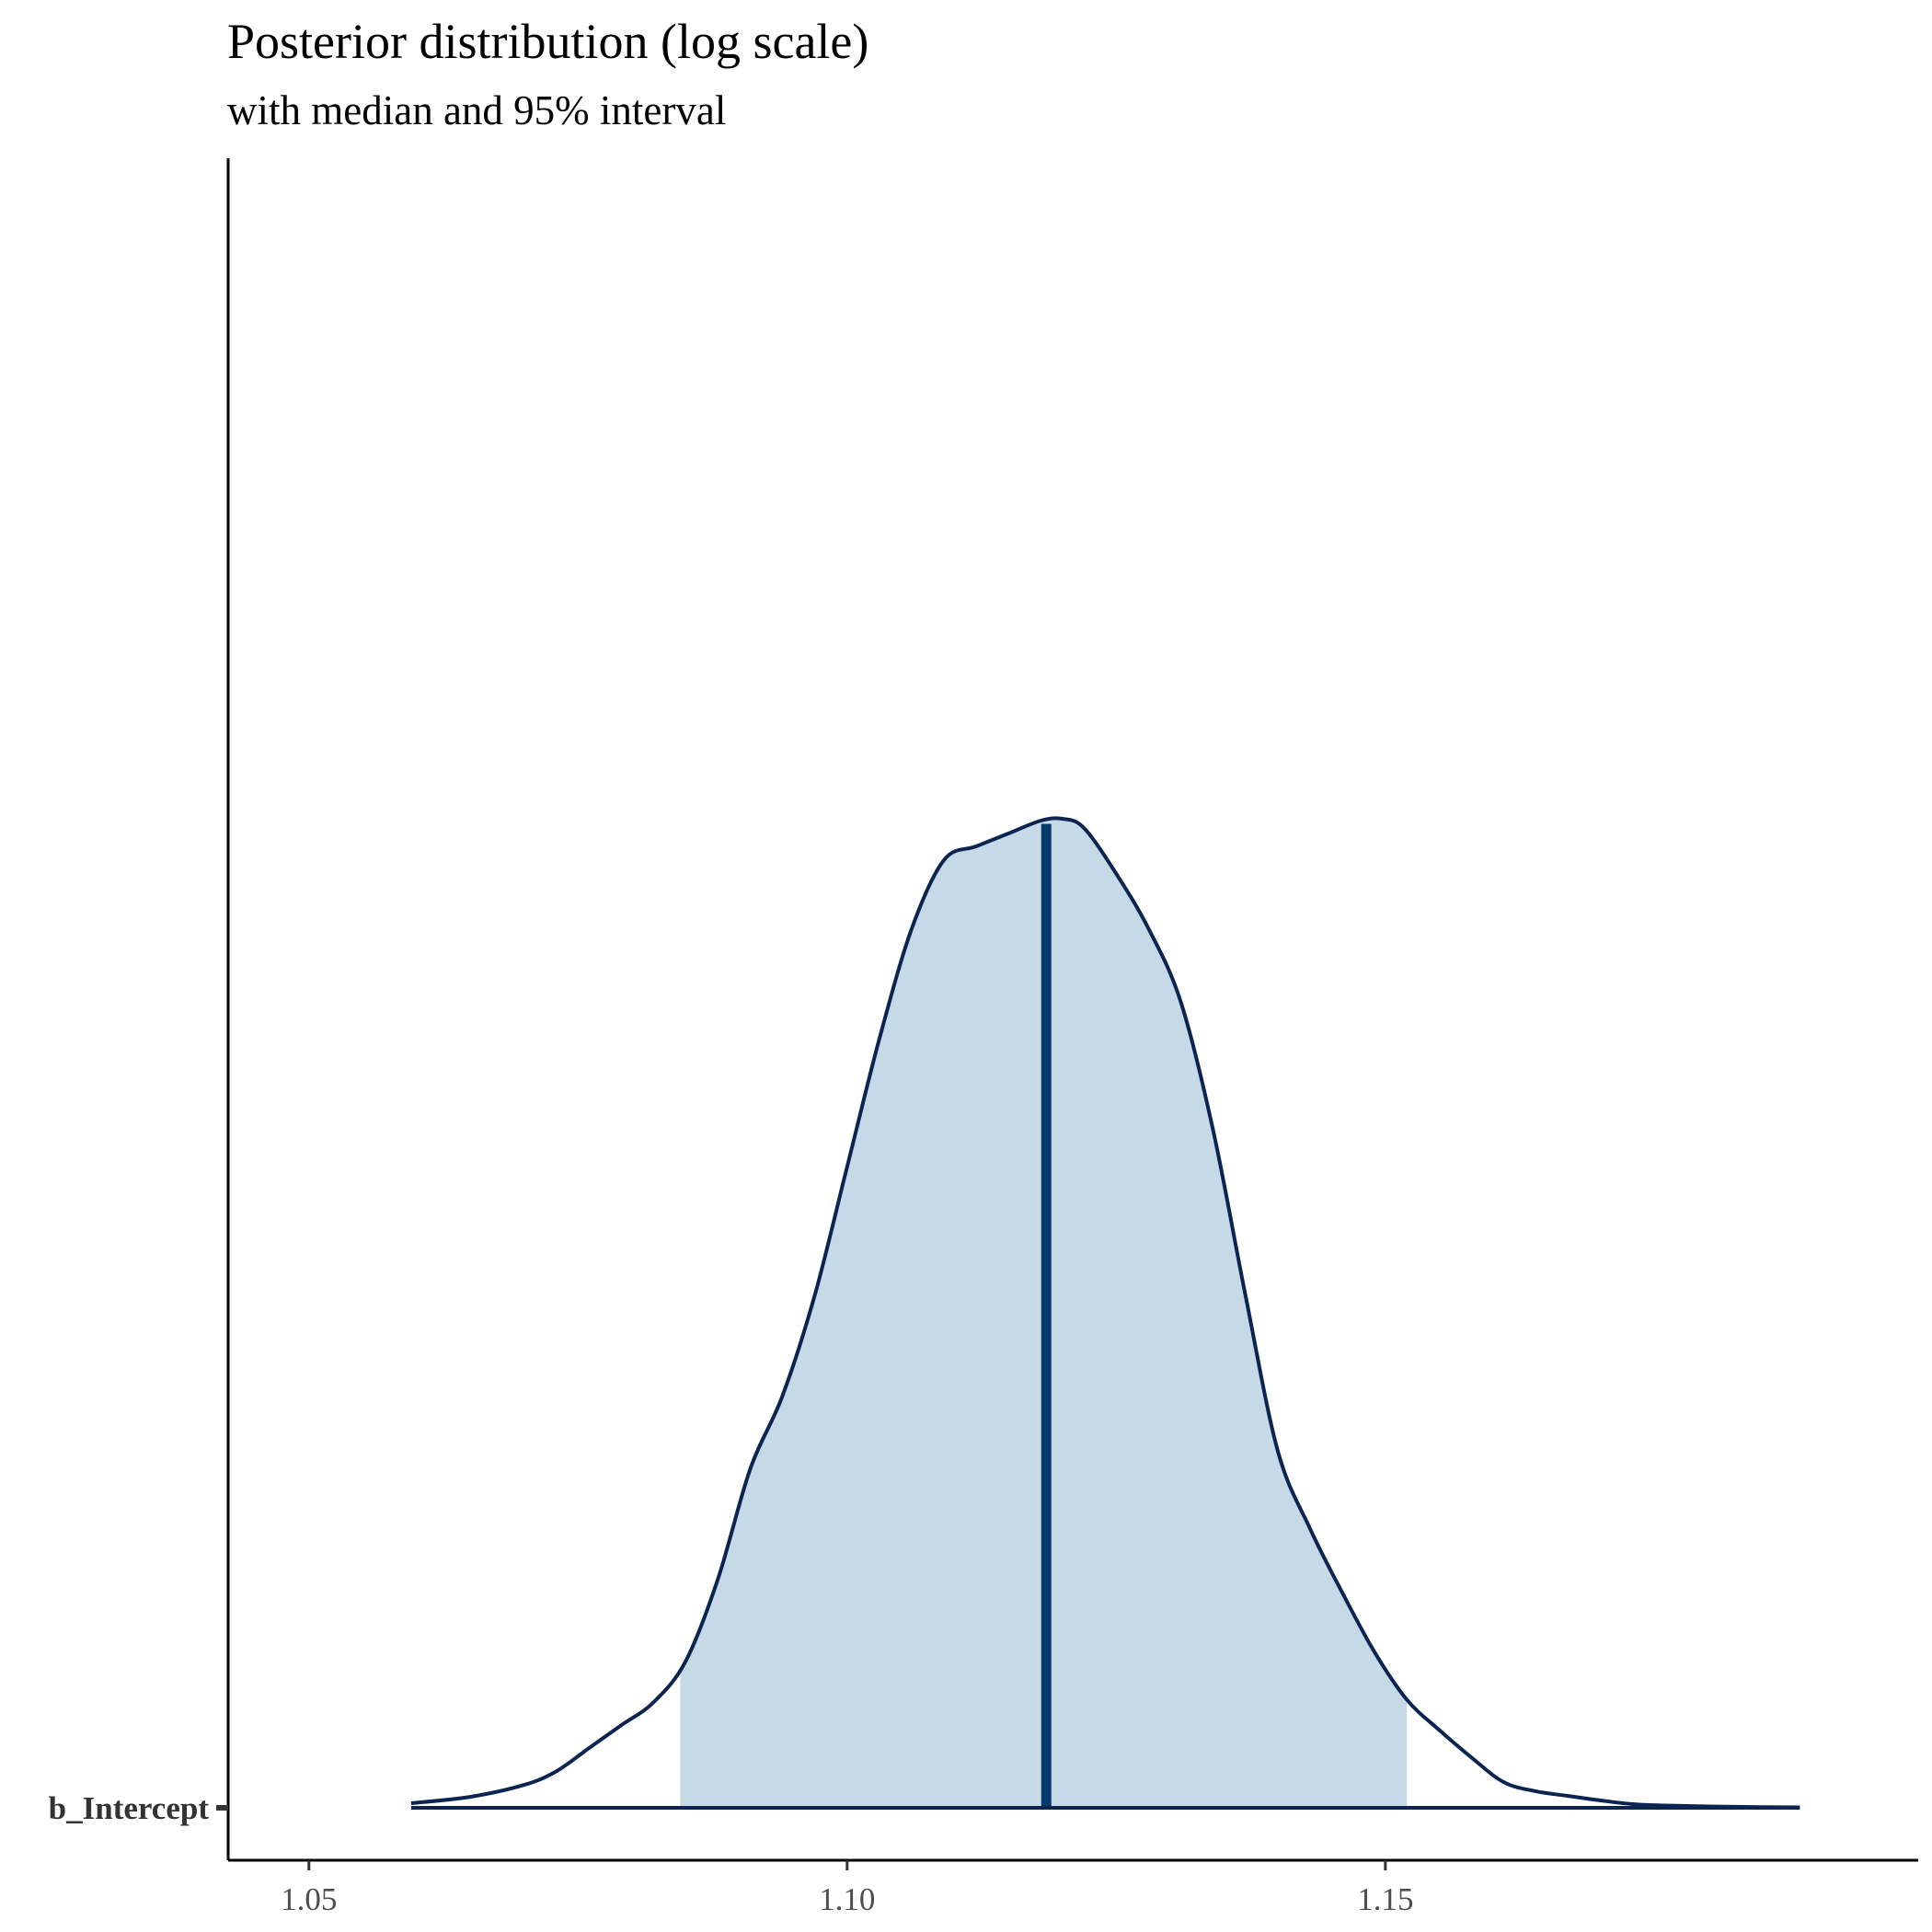  Describe the element at coordinates (129, 1808) in the screenshot. I see `y-tick-label: b_Intercept` at that location.